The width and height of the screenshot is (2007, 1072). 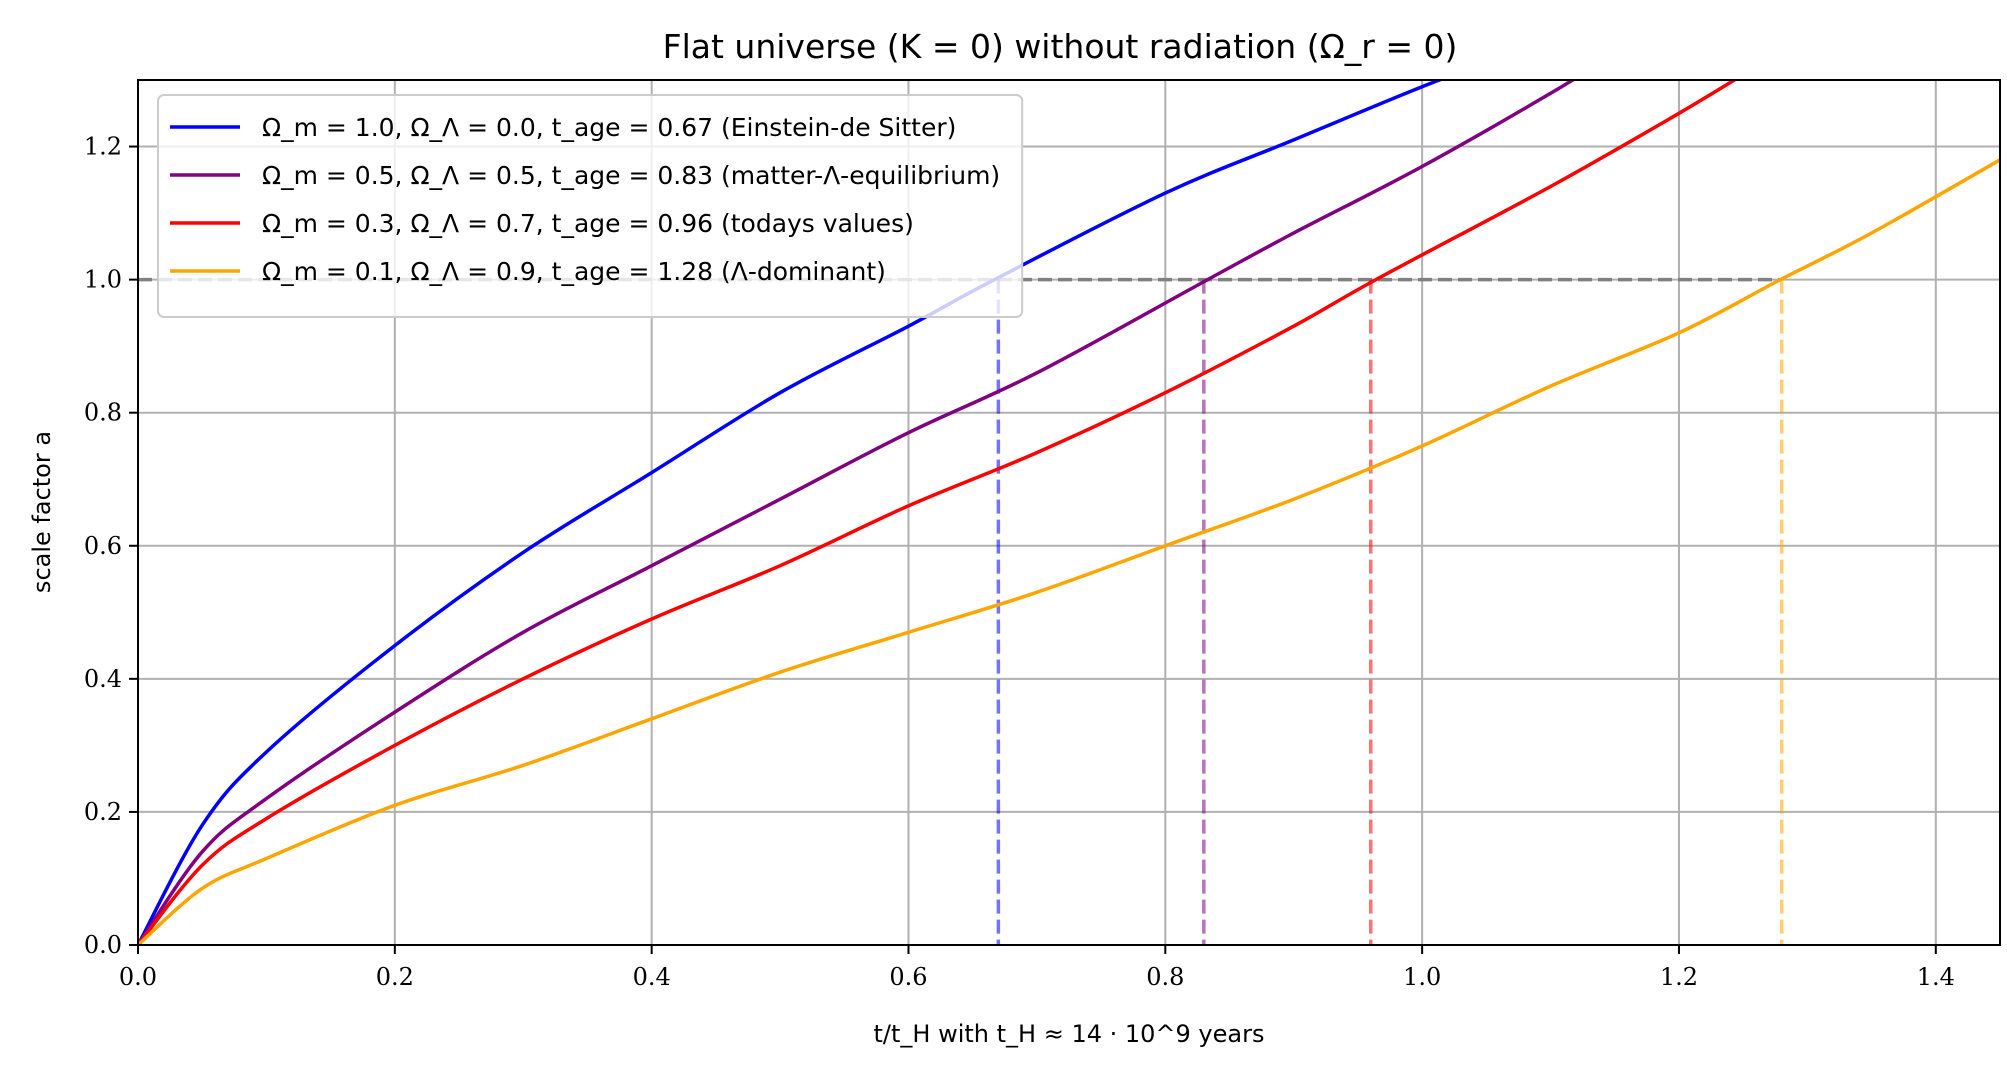 I want to click on x-tick-label: 1.2, so click(x=1679, y=977).